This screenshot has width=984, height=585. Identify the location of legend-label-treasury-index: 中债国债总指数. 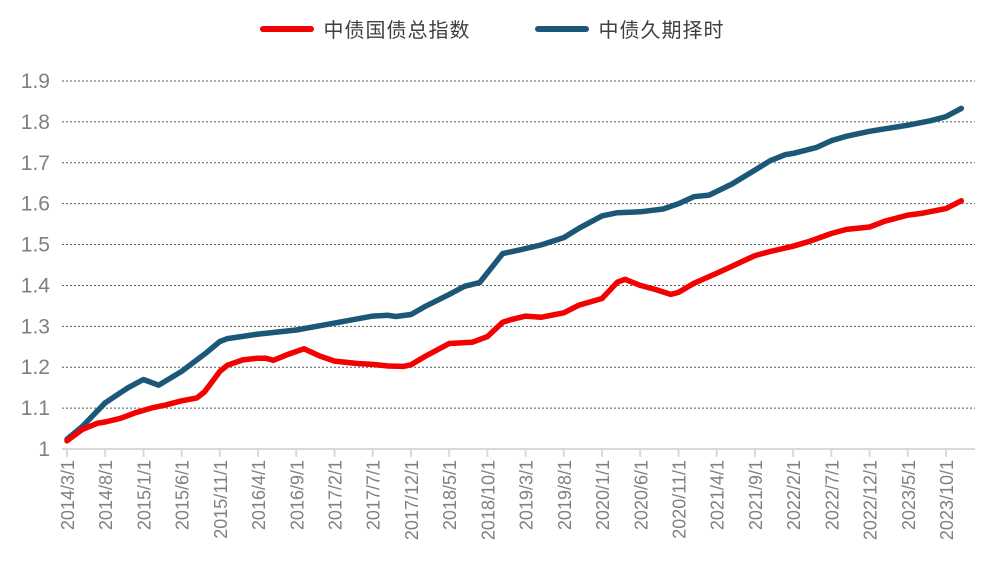
(397, 31).